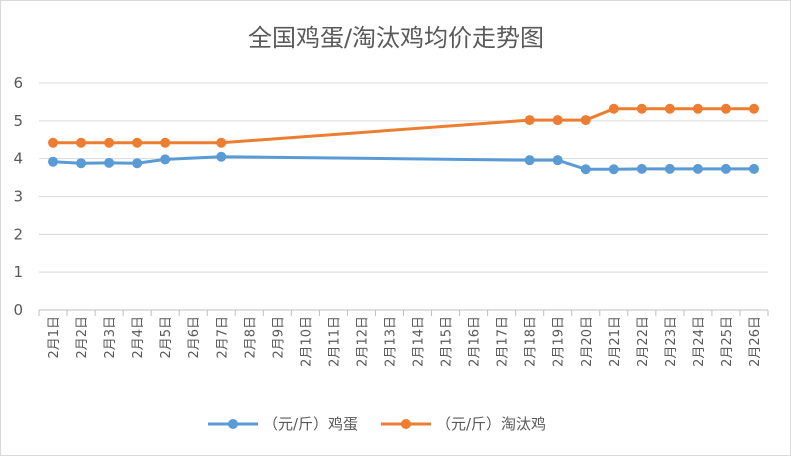 This screenshot has width=791, height=457. I want to click on x-tick-label: 2月21日, so click(615, 341).